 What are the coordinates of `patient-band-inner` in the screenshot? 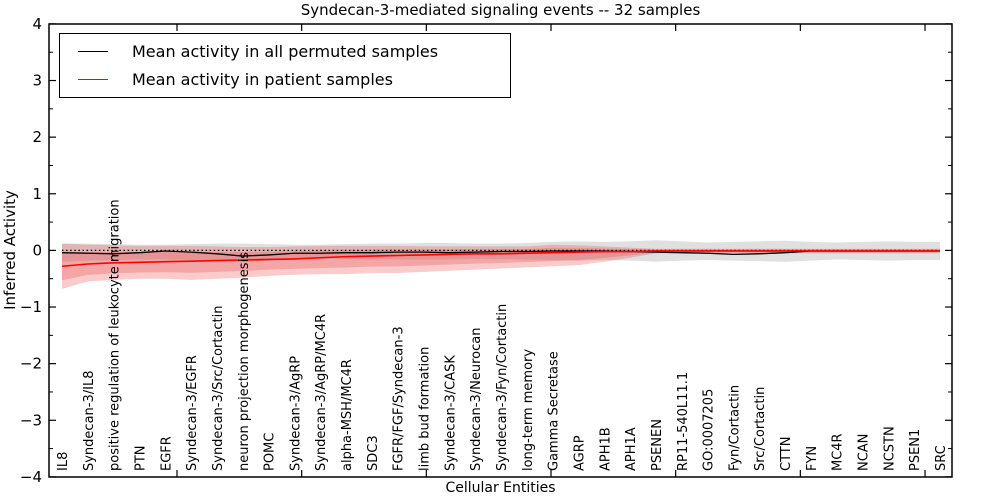 It's located at (501, 264).